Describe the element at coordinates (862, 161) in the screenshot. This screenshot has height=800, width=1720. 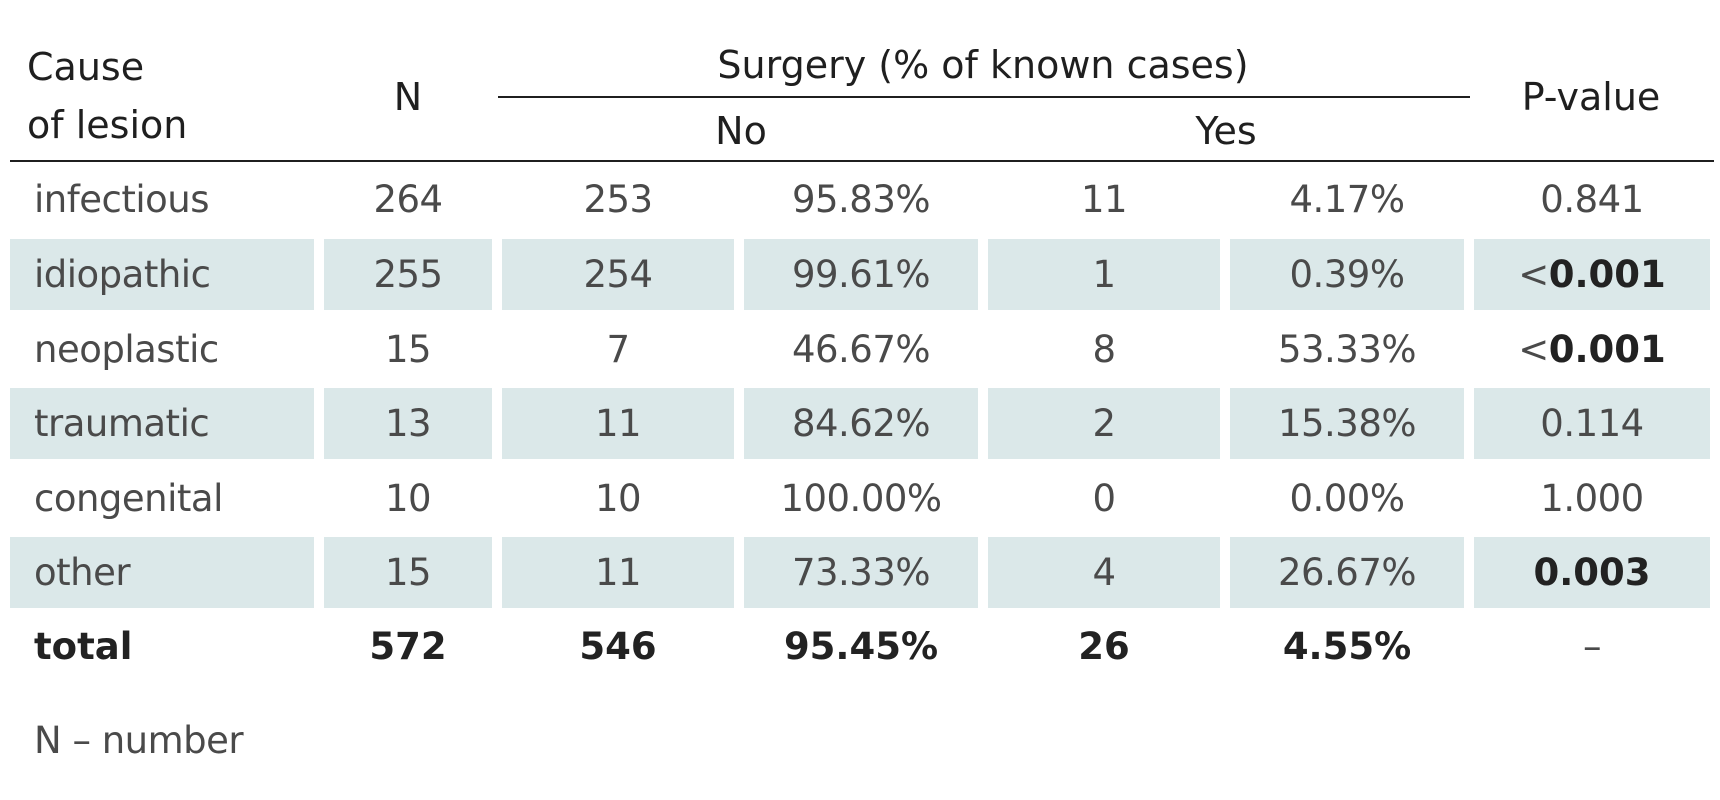
I see `header-bottom-rule` at that location.